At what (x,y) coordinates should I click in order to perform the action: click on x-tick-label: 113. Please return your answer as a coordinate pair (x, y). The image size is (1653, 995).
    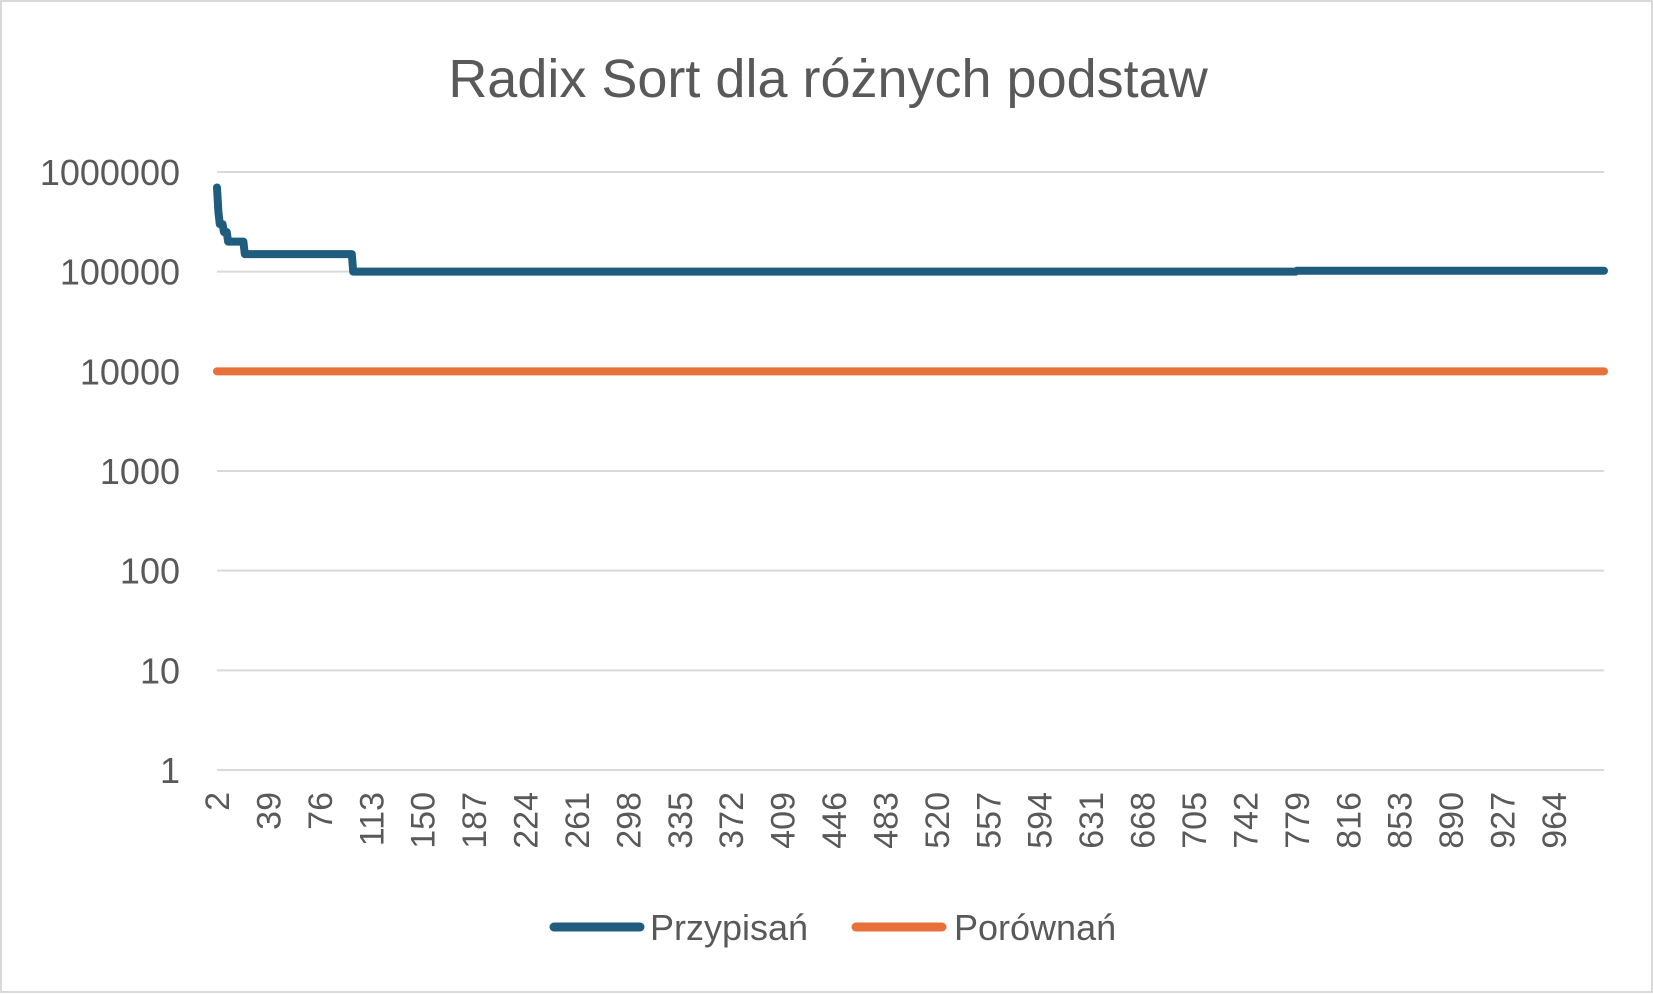
    Looking at the image, I should click on (372, 819).